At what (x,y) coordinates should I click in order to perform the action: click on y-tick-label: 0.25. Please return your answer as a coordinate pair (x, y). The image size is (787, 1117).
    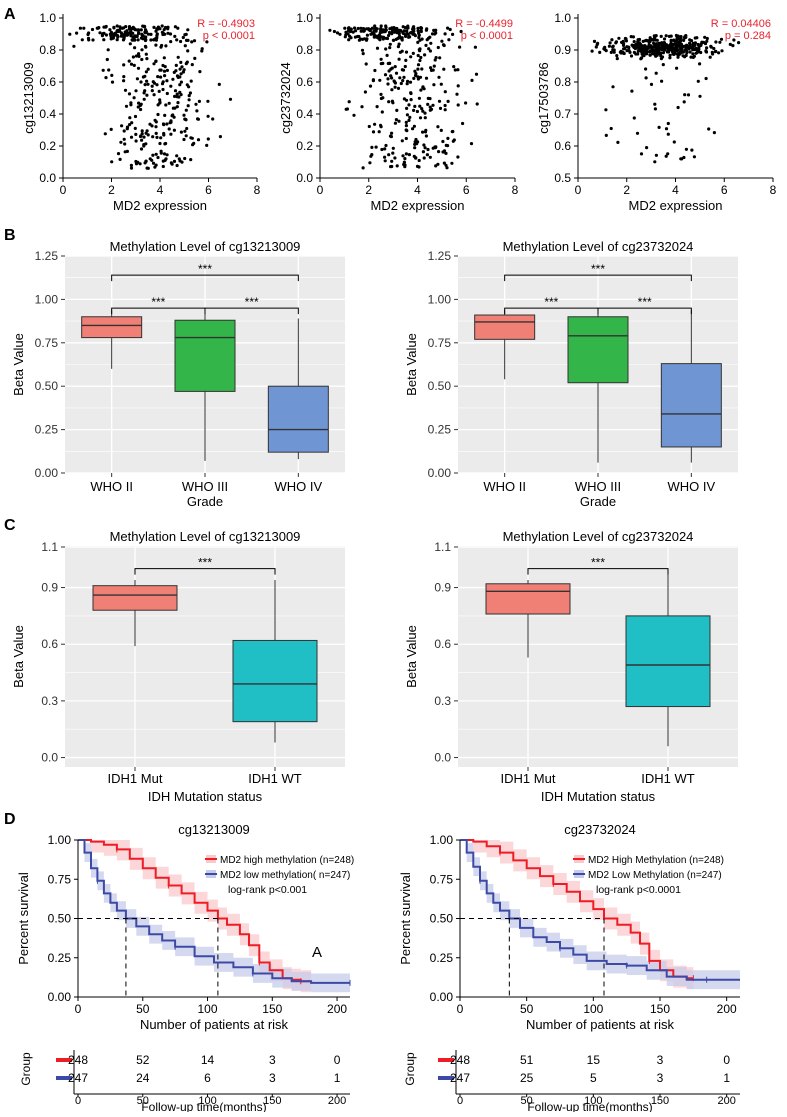
    Looking at the image, I should click on (440, 430).